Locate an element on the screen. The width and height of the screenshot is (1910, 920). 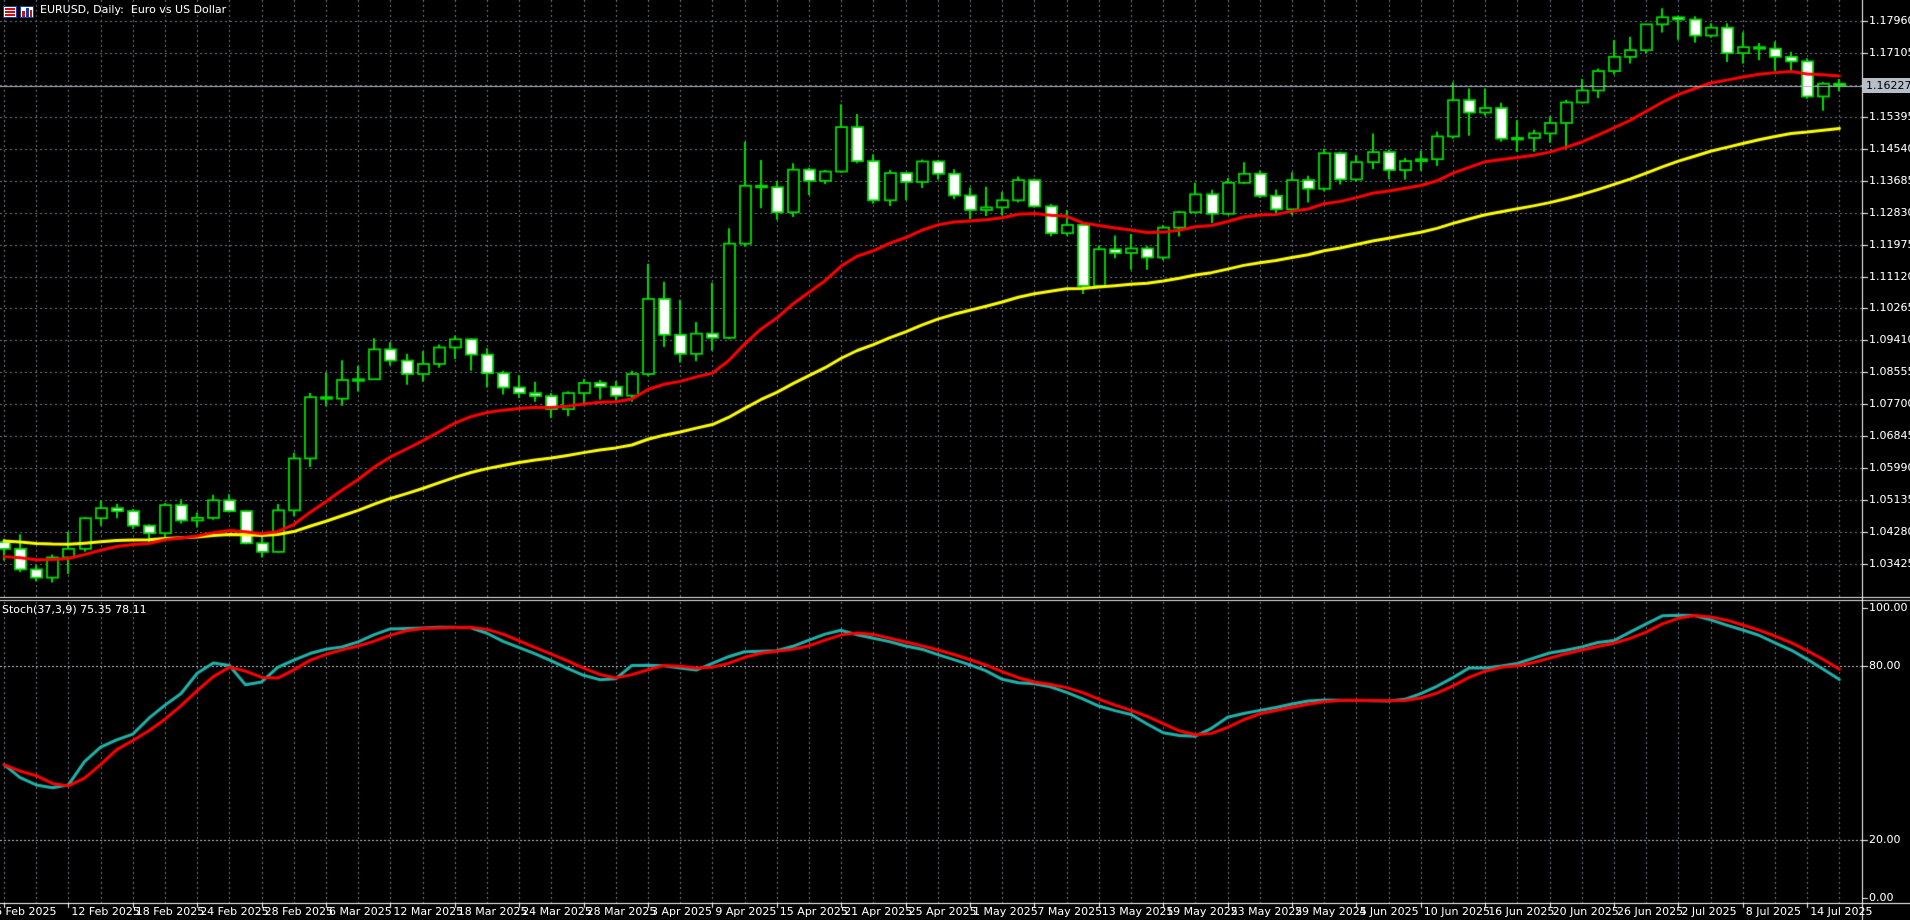
bid-price-value: 1.16227 is located at coordinates (1888, 85).